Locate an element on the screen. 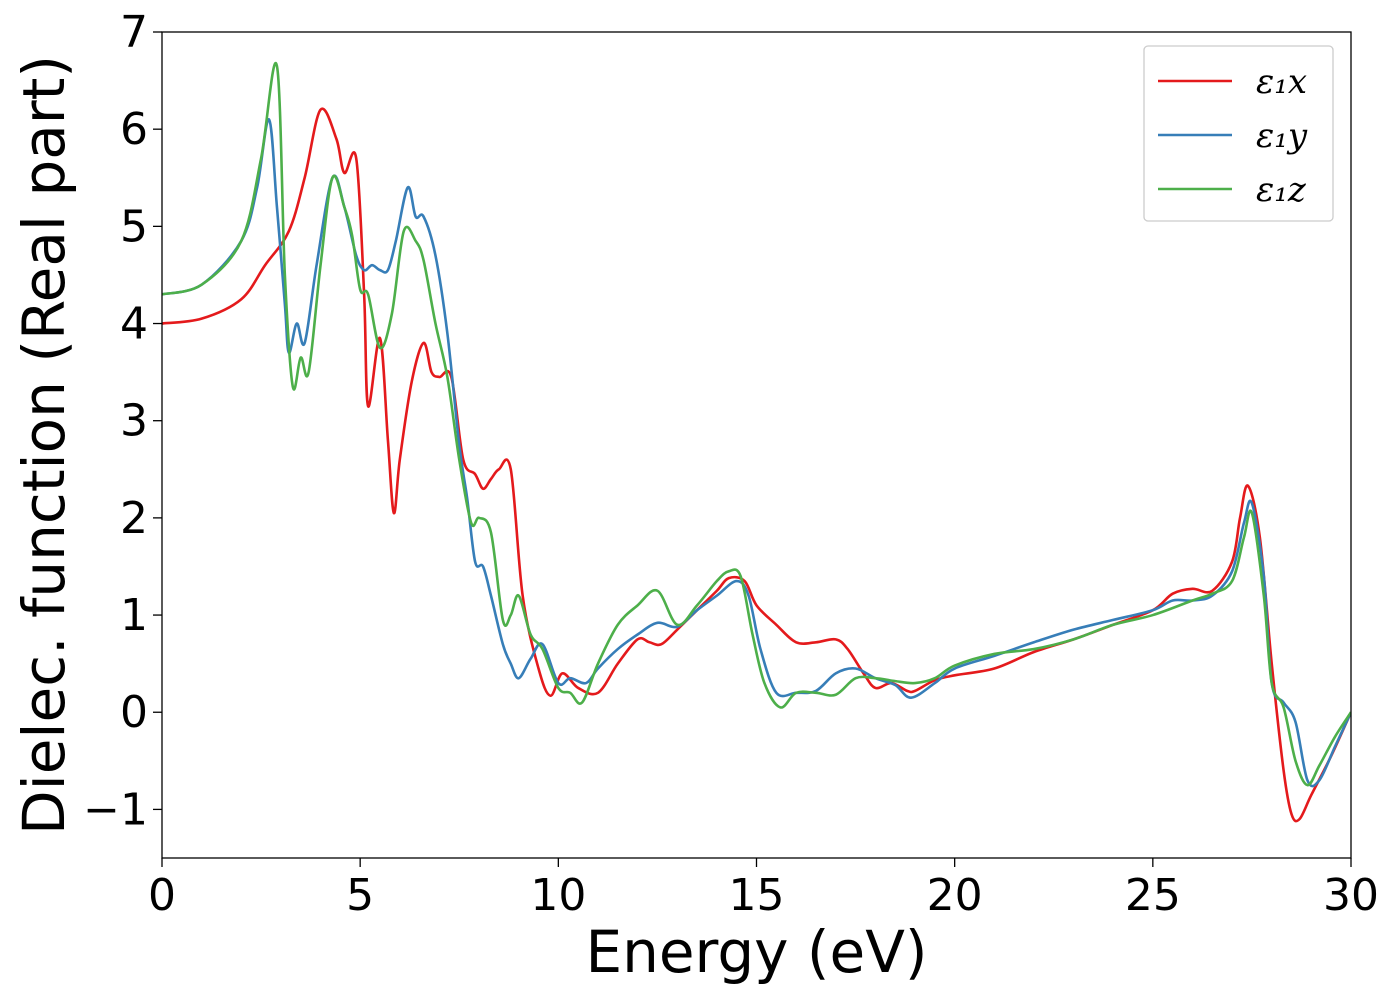  y-tick-label: −1 is located at coordinates (115, 809).